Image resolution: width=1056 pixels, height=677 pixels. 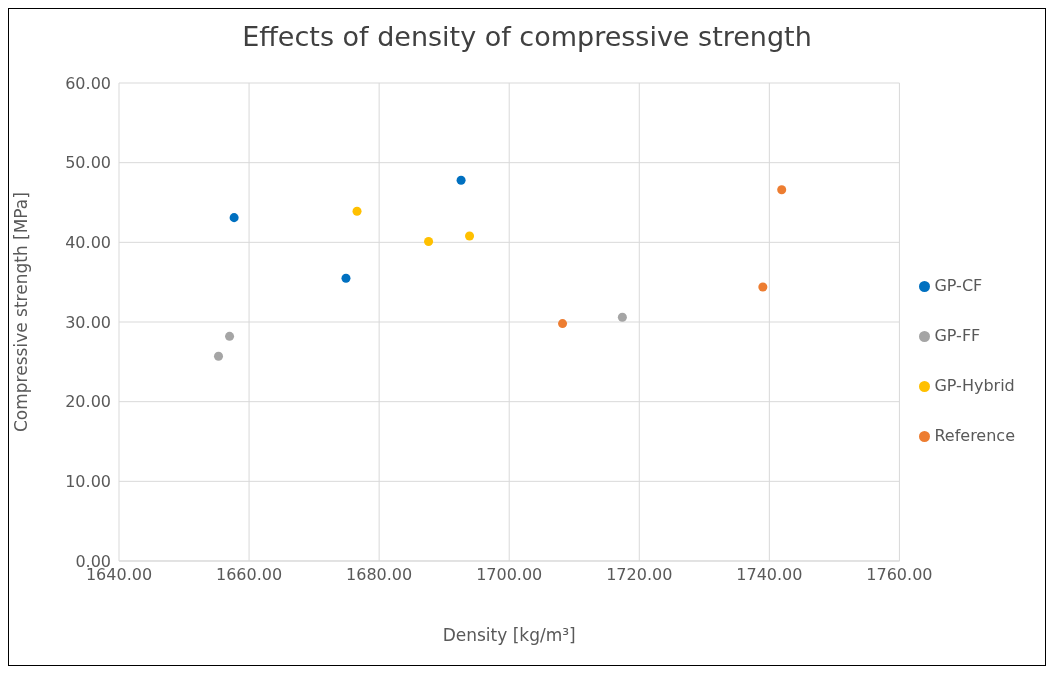 I want to click on x-tick-label: 1760.00, so click(x=899, y=575).